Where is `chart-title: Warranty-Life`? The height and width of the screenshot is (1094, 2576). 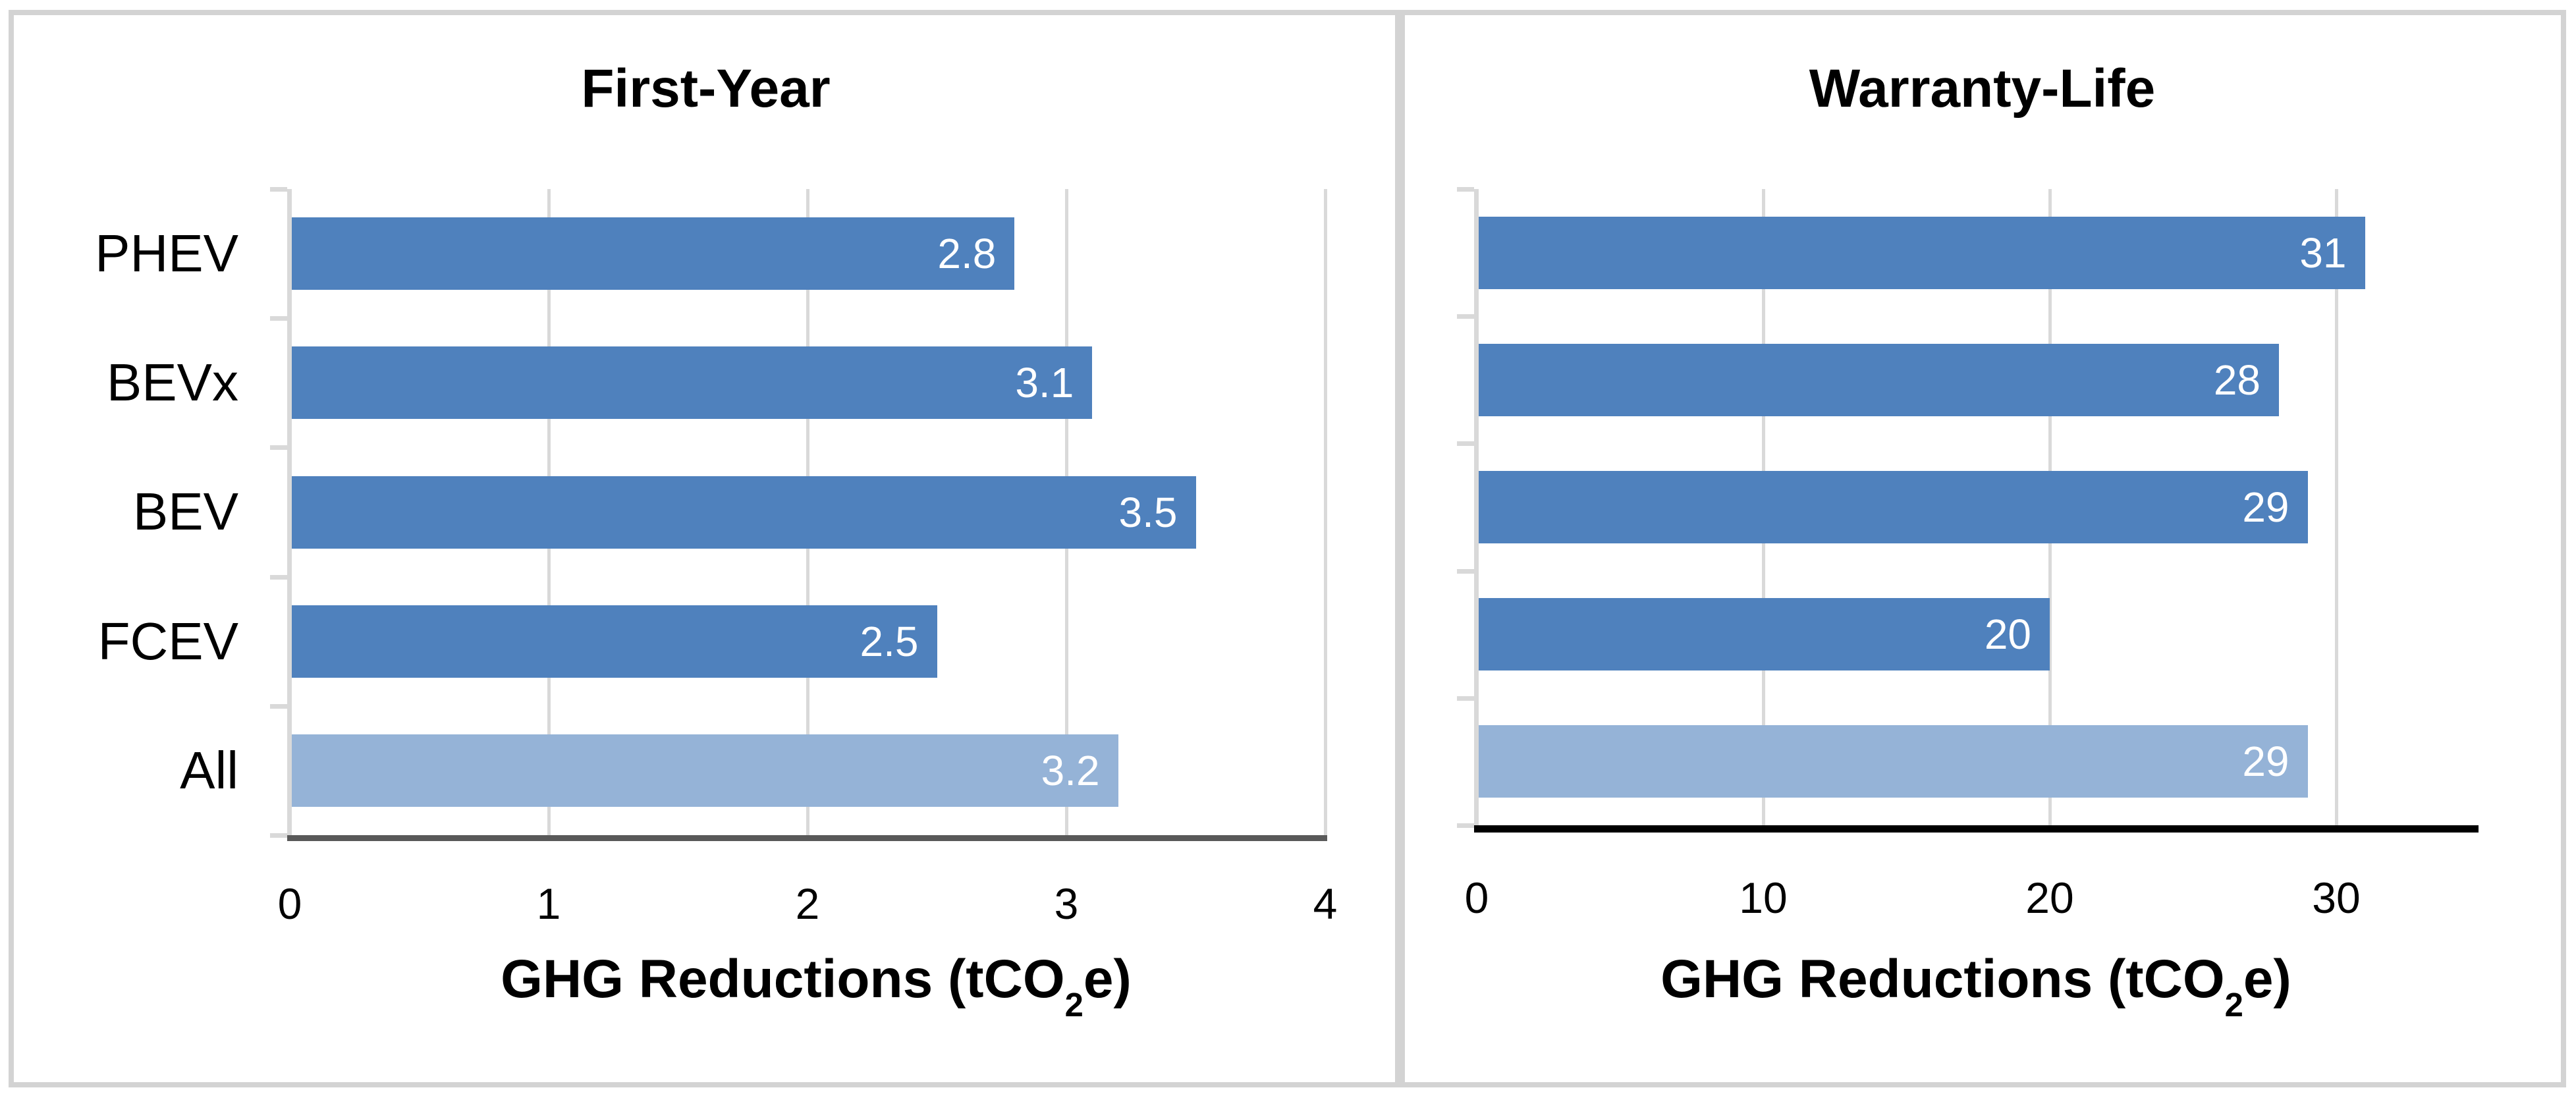
chart-title: Warranty-Life is located at coordinates (1982, 89).